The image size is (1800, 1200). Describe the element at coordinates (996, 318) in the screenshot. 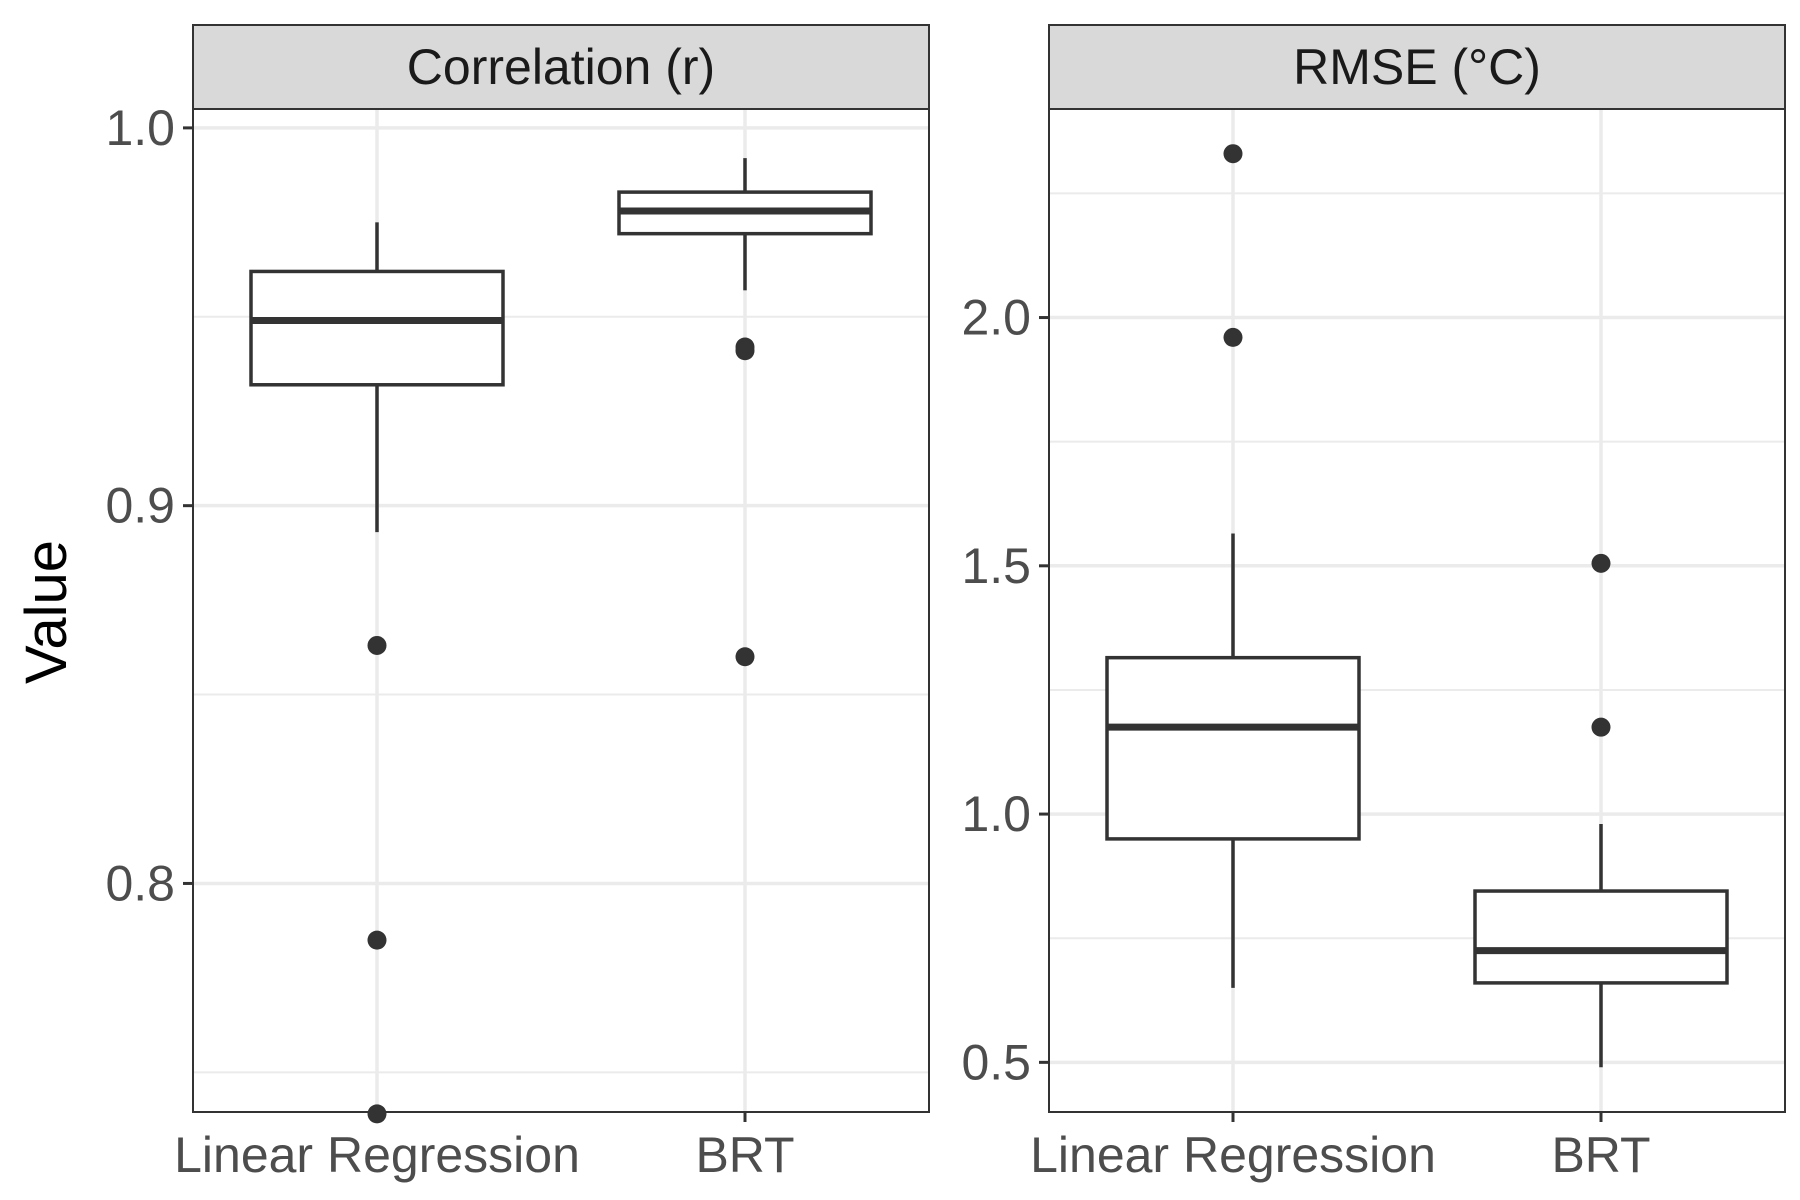

I see `y-tick-label: 2.0` at that location.